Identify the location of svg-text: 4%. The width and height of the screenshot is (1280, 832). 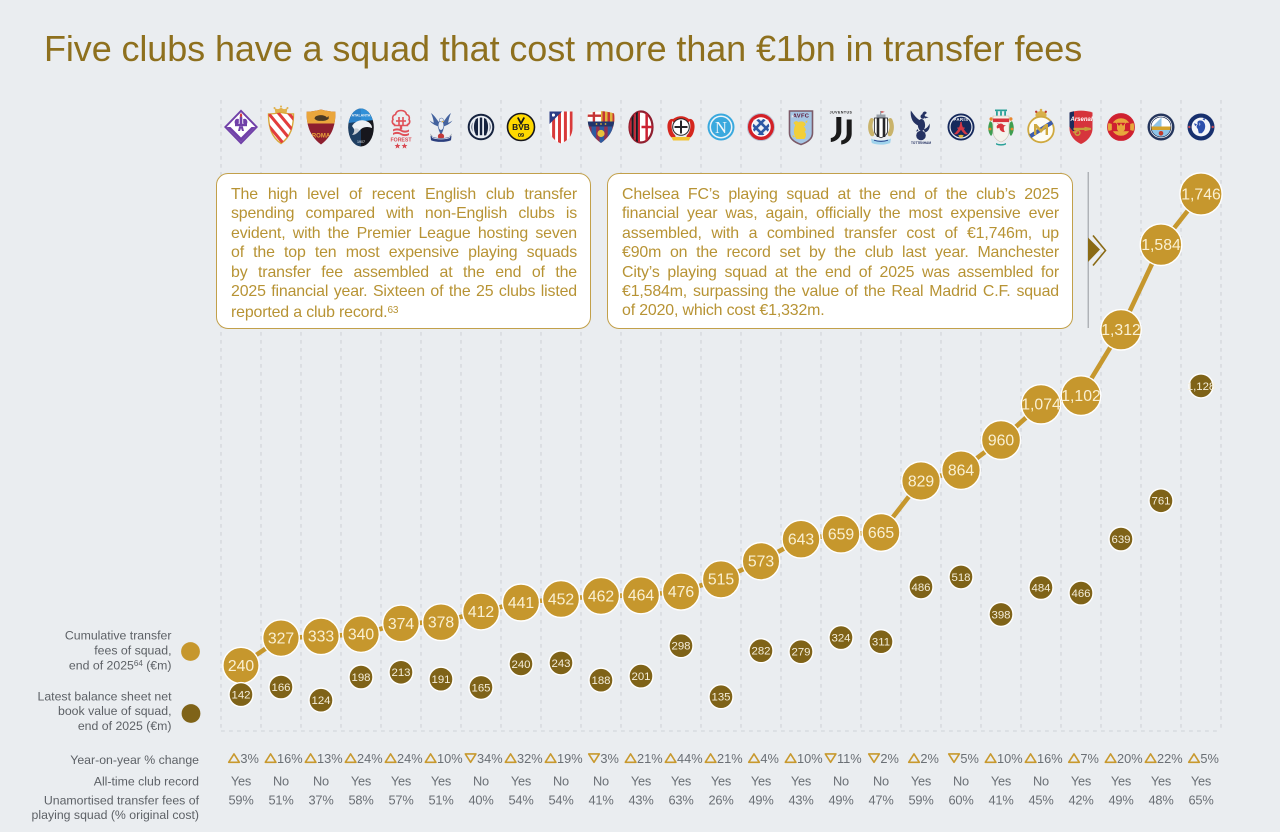
(769, 758).